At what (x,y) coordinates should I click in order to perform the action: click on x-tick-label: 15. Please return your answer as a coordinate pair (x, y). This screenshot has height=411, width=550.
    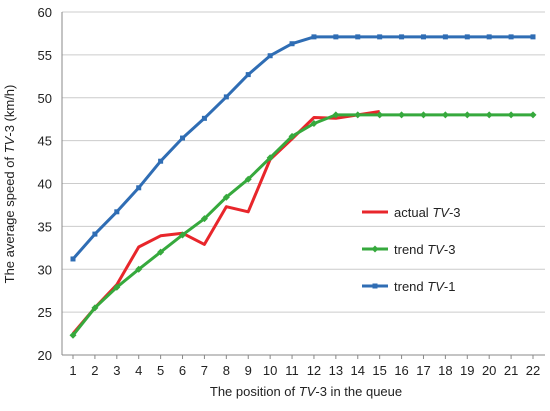
    Looking at the image, I should click on (379, 370).